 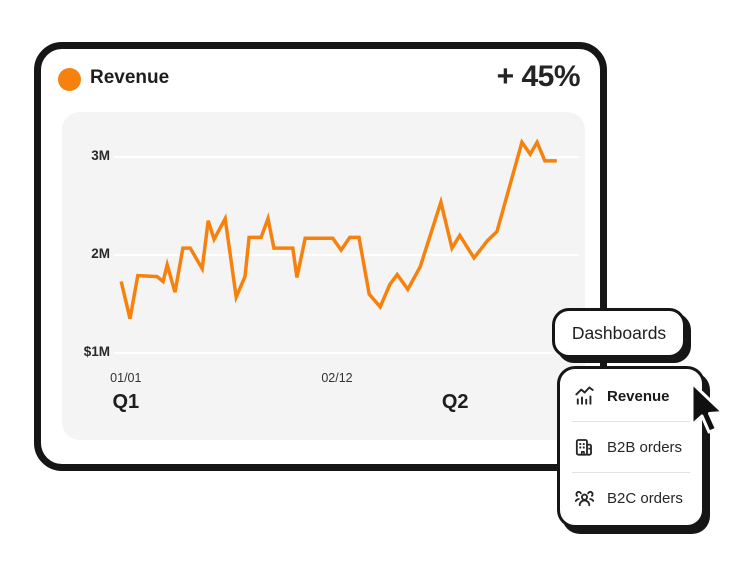 What do you see at coordinates (126, 378) in the screenshot?
I see `x-axis-tick-0101: 01/01` at bounding box center [126, 378].